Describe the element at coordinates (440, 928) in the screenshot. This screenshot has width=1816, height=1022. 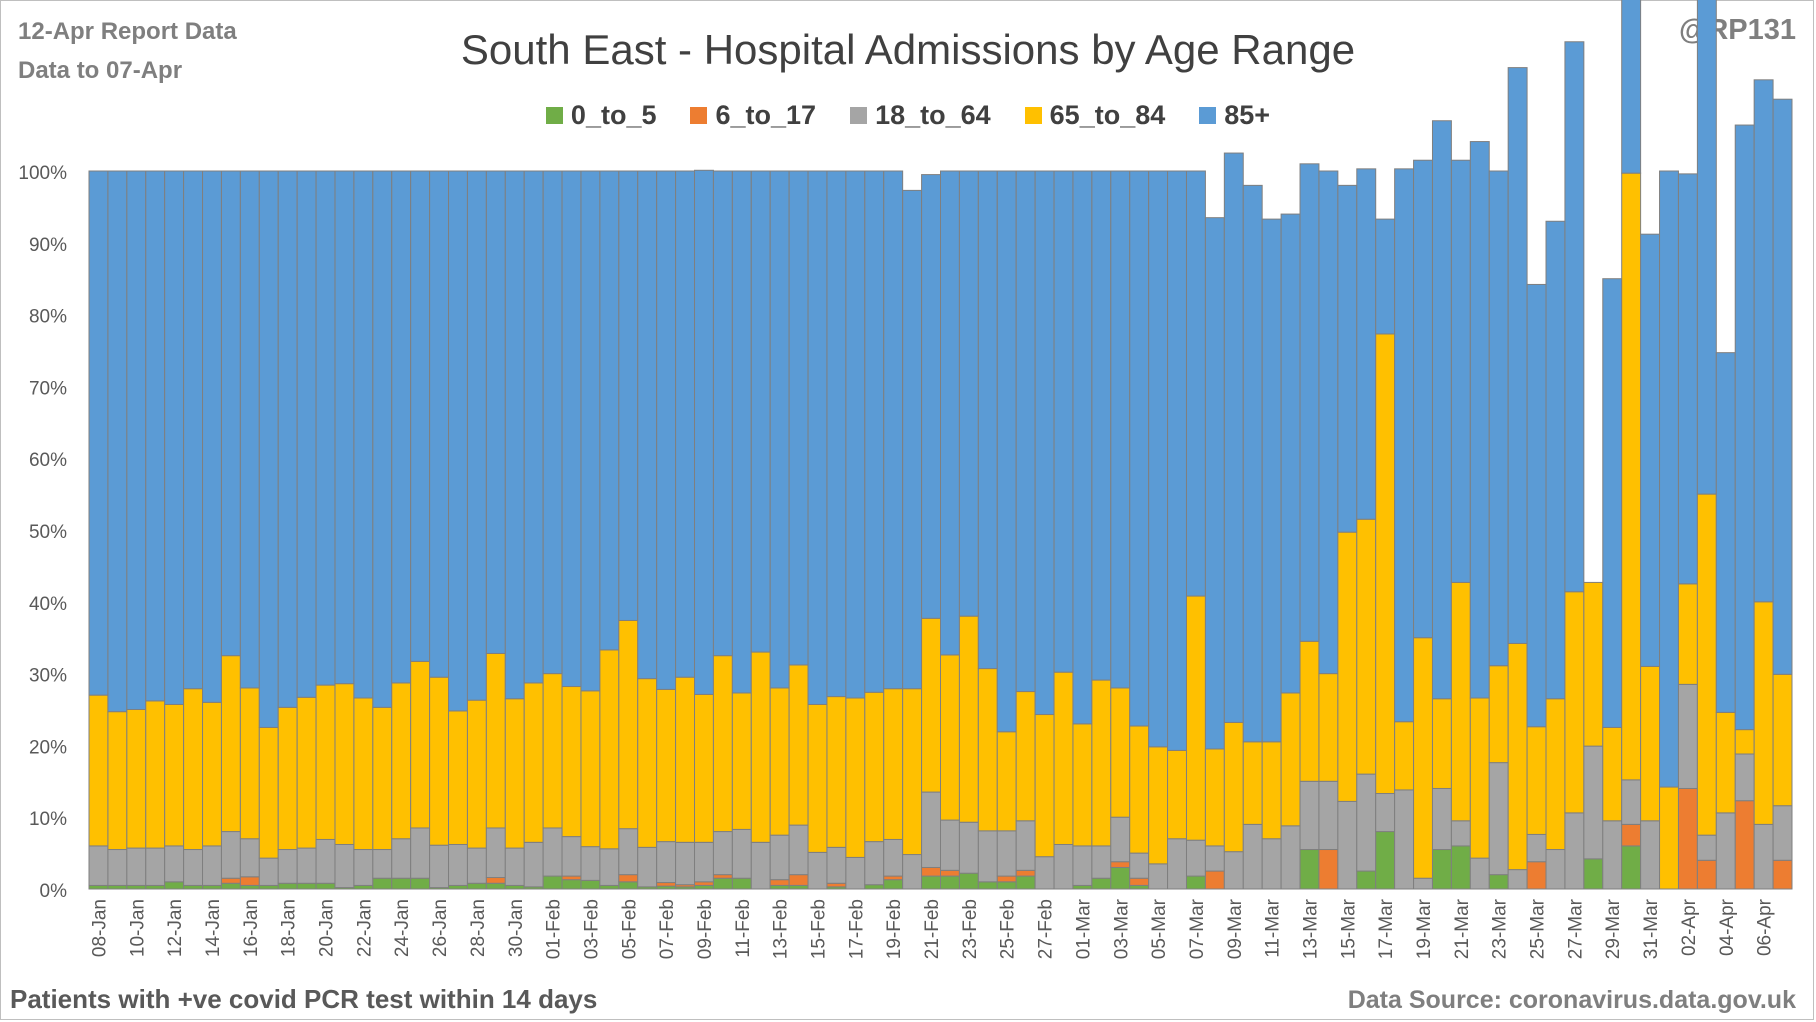
I see `x-tick-label: 26-Jan` at that location.